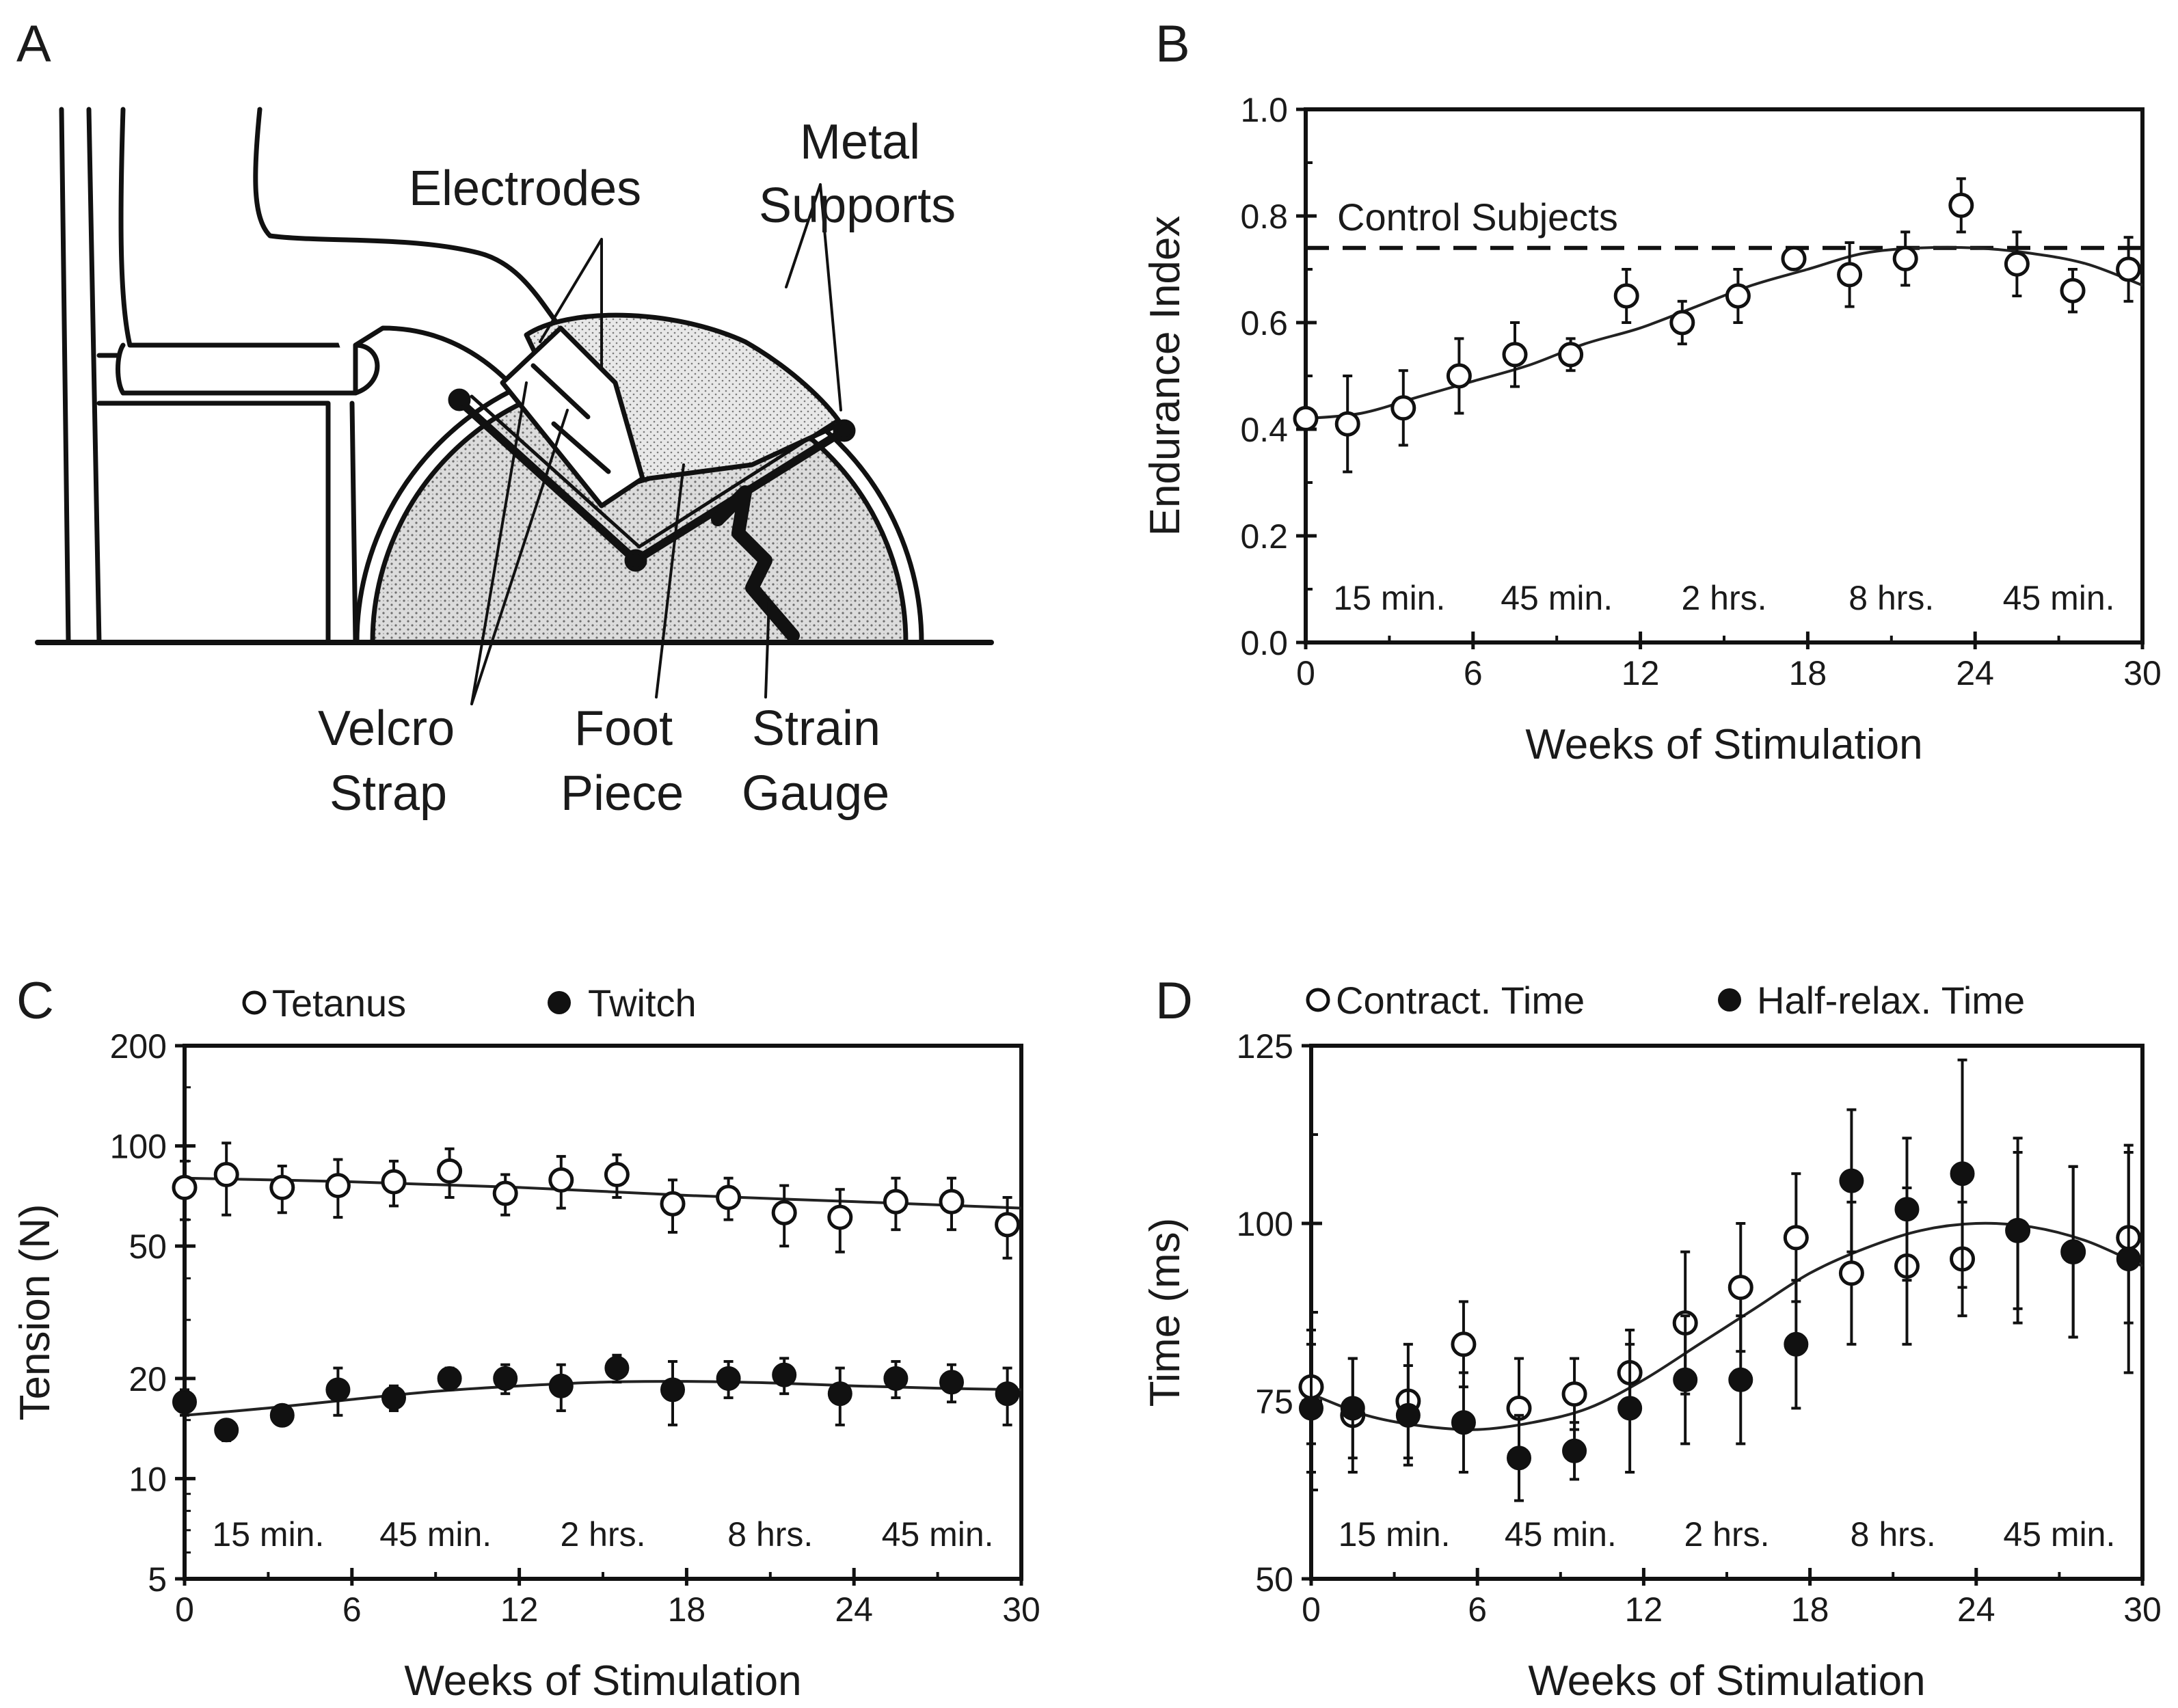 The width and height of the screenshot is (2178, 1708). I want to click on x-tick-label: 0, so click(1311, 1609).